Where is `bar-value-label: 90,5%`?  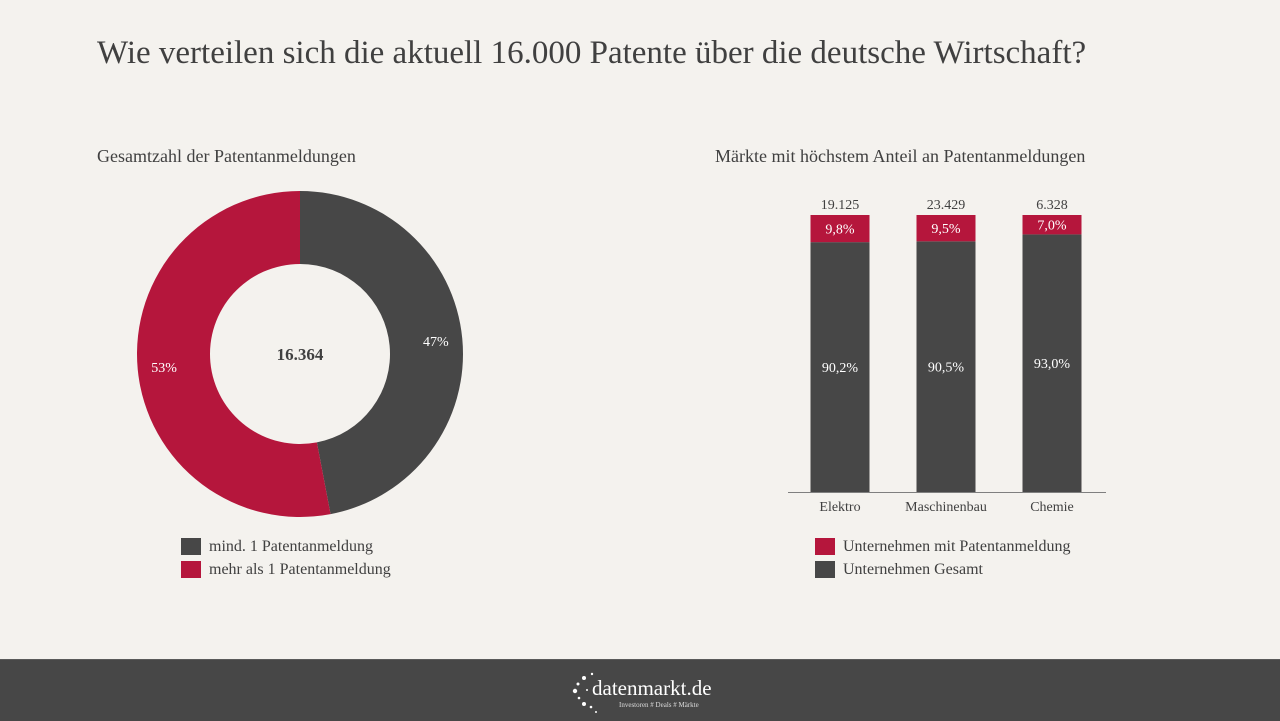
bar-value-label: 90,5% is located at coordinates (946, 368).